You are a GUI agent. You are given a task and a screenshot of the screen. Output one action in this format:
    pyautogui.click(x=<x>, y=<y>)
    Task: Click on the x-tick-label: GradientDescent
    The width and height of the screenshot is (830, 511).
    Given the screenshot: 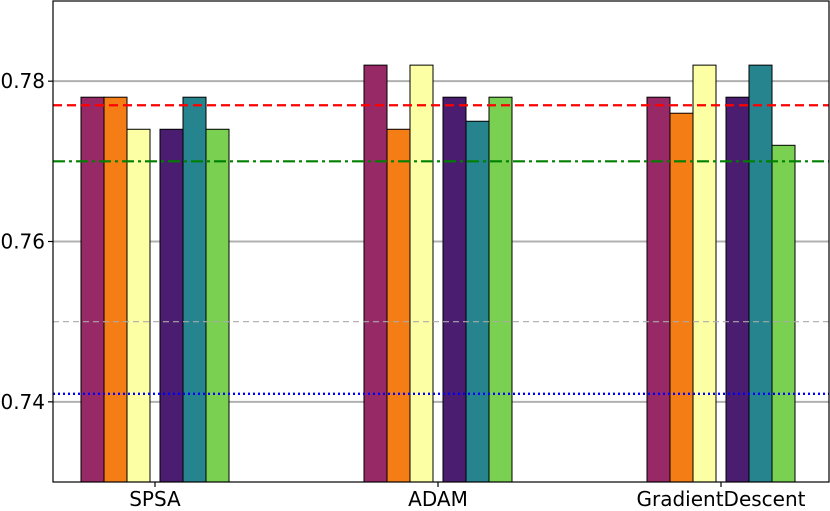 What is the action you would take?
    pyautogui.click(x=721, y=499)
    